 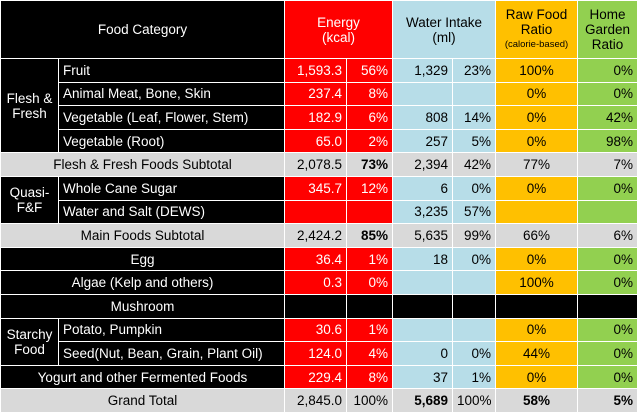 I want to click on water-percent: 100%, so click(x=474, y=400).